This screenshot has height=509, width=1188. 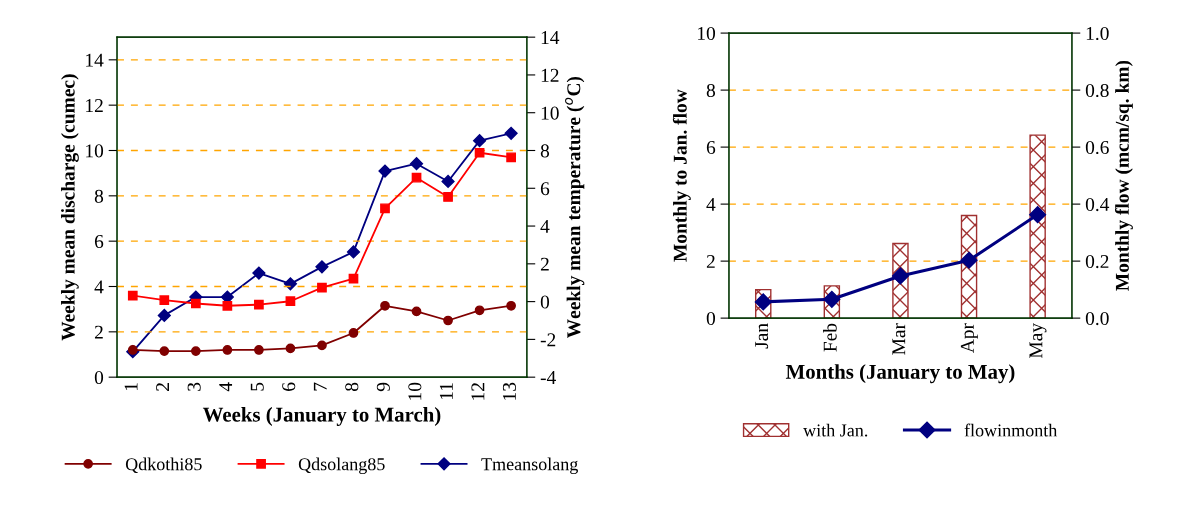 What do you see at coordinates (1097, 204) in the screenshot?
I see `y2-tick-label: 0.4` at bounding box center [1097, 204].